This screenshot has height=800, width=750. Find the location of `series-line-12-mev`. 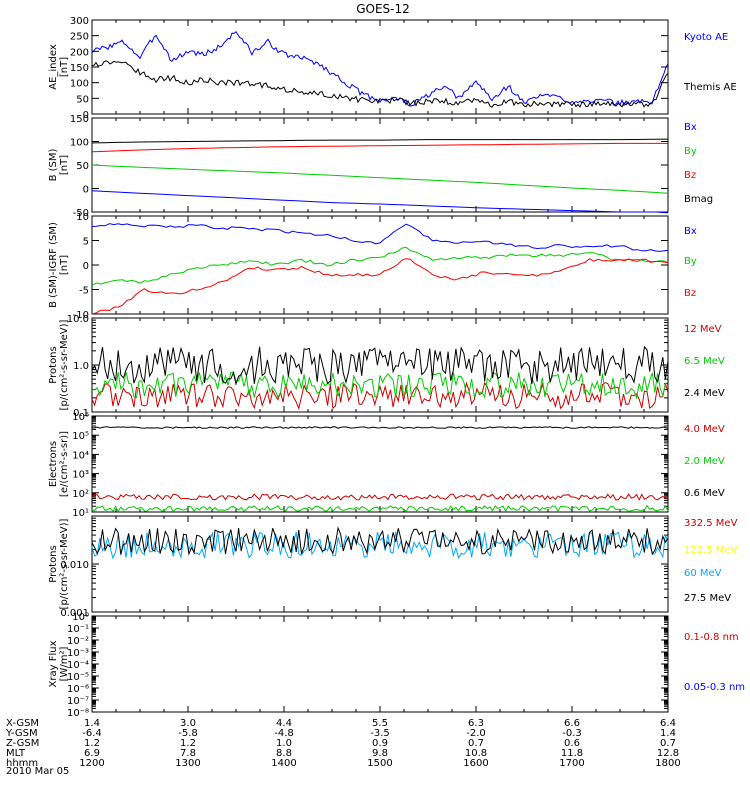

series-line-12-mev is located at coordinates (380, 395).